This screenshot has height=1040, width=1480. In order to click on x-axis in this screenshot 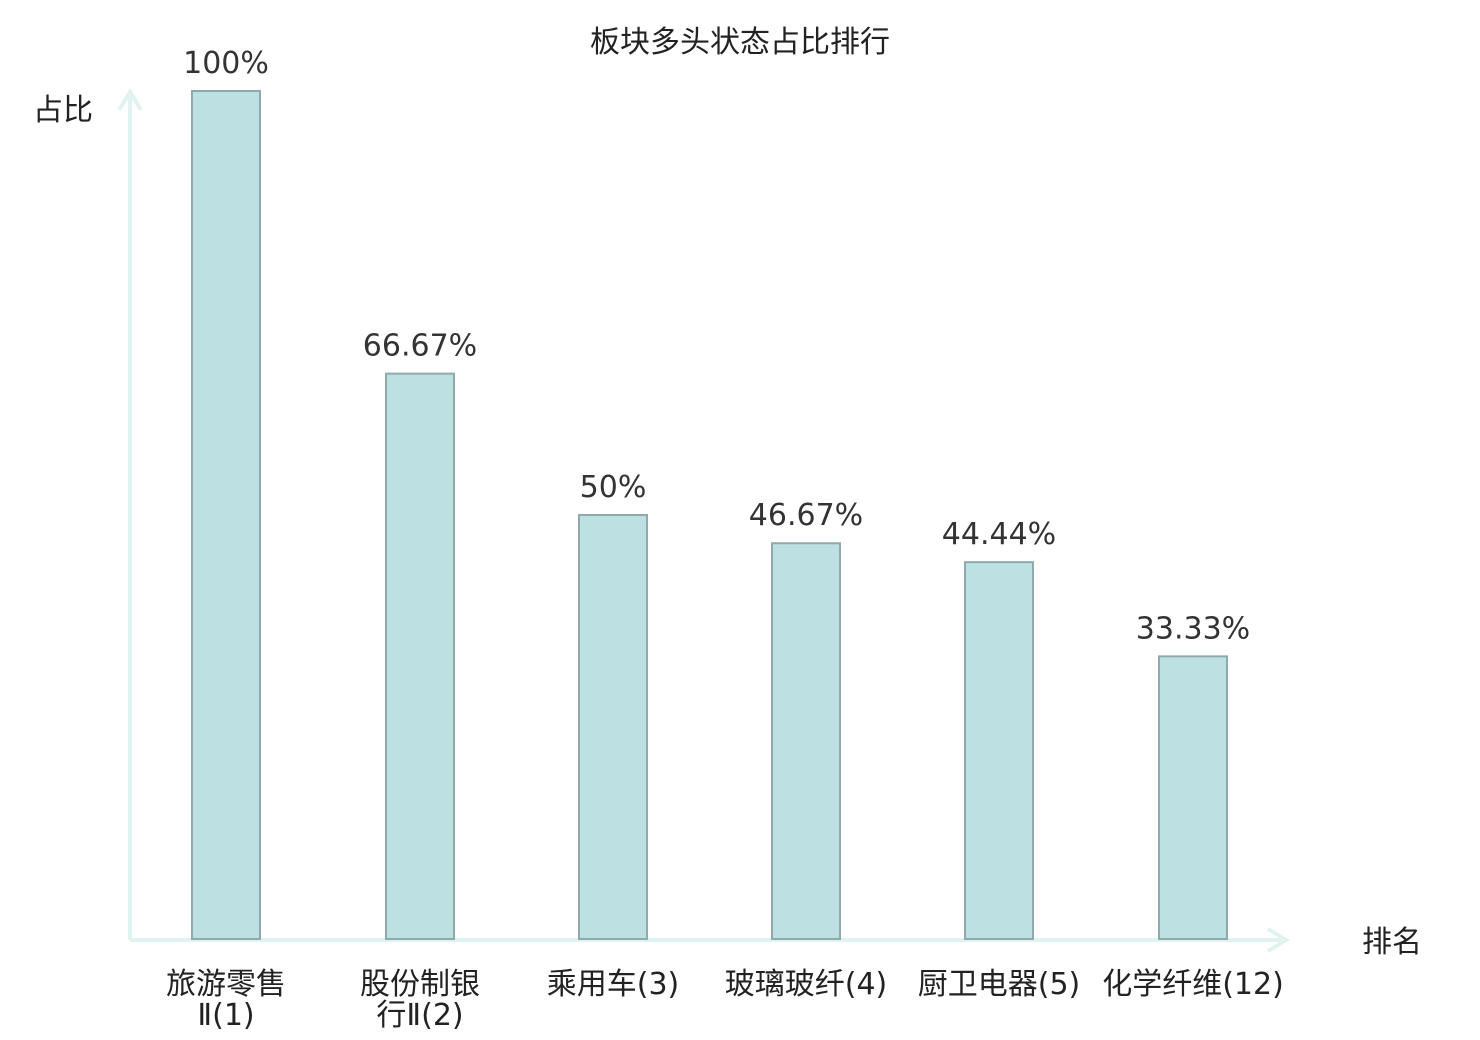, I will do `click(710, 940)`.